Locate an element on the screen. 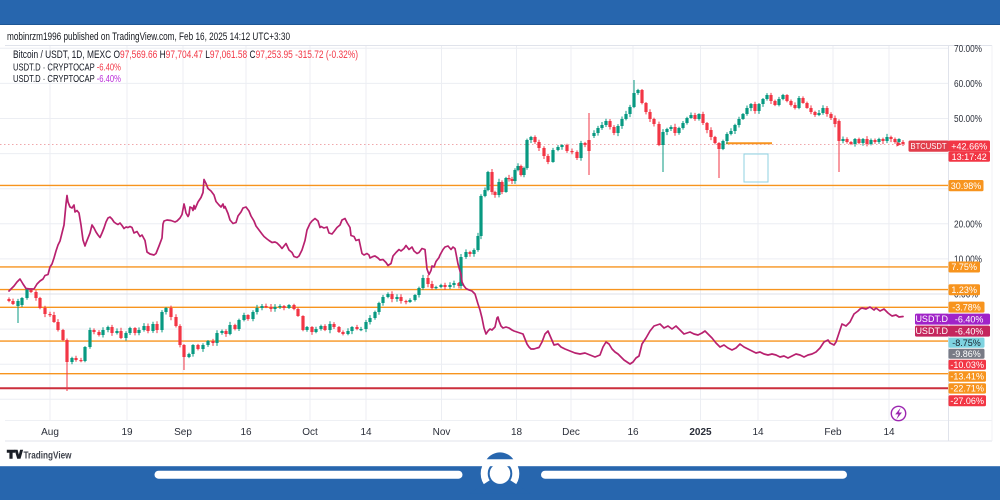  svg-text: 10.00% is located at coordinates (968, 259).